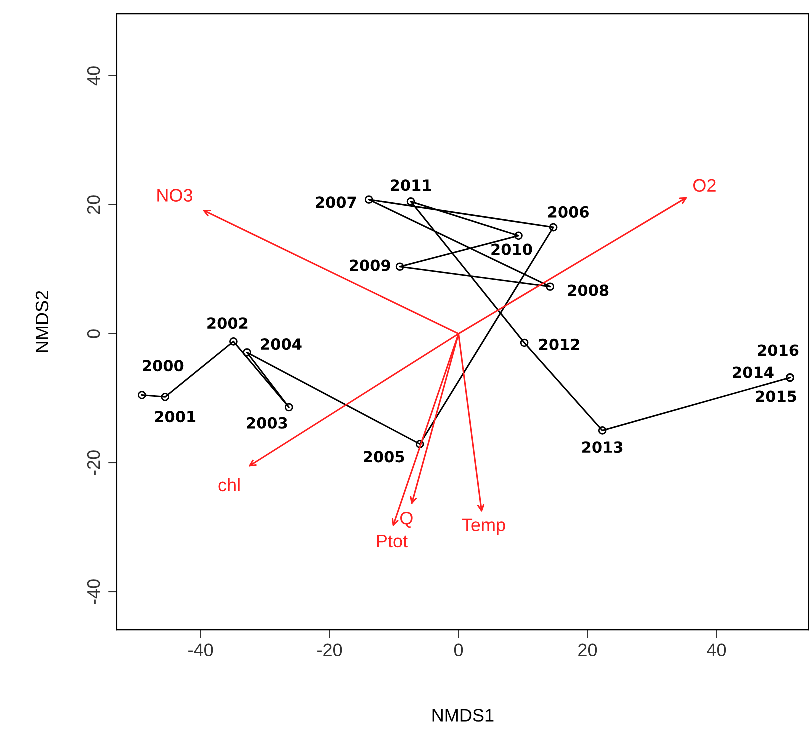 The image size is (810, 738). Describe the element at coordinates (93, 334) in the screenshot. I see `y-tick-label: 0` at that location.